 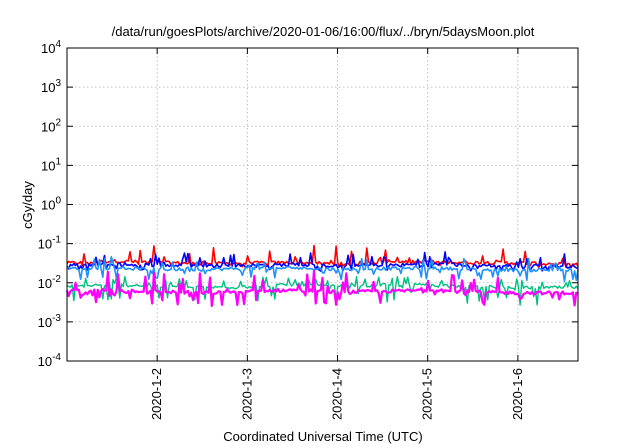 I want to click on x-axis-label: Coordinated Universal Time (UTC), so click(x=322, y=436).